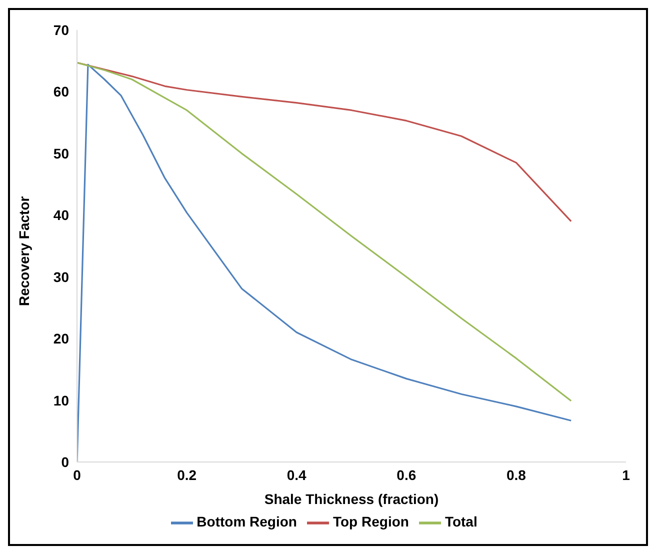  Describe the element at coordinates (351, 499) in the screenshot. I see `x-axis-title: Shale Thickness (fraction)` at that location.